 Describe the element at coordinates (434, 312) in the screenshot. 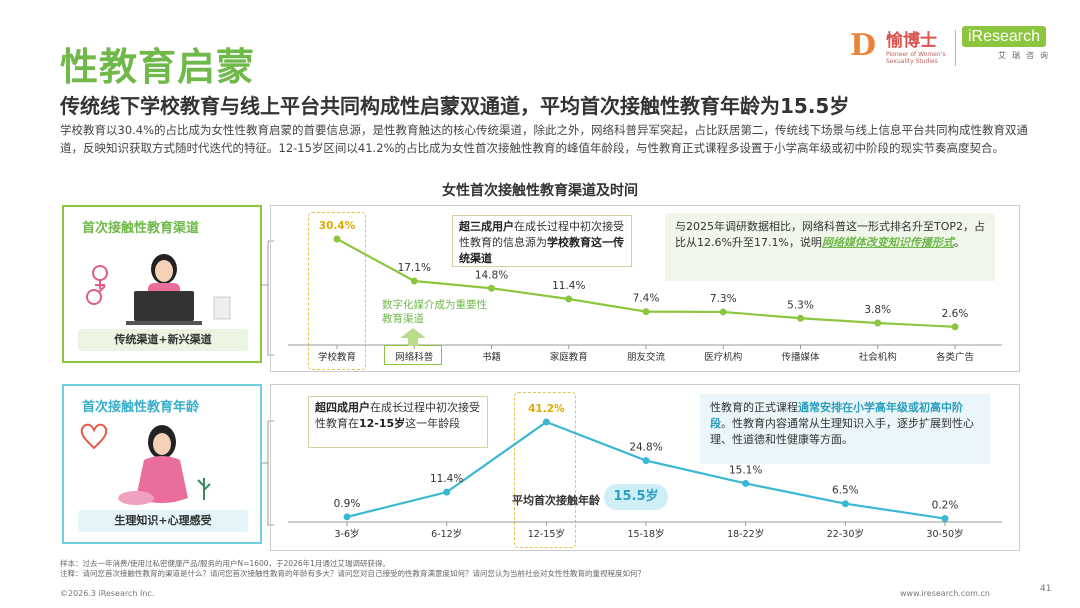

I see `digital-media-note: 数字化媒介成为重要性教育渠道` at that location.